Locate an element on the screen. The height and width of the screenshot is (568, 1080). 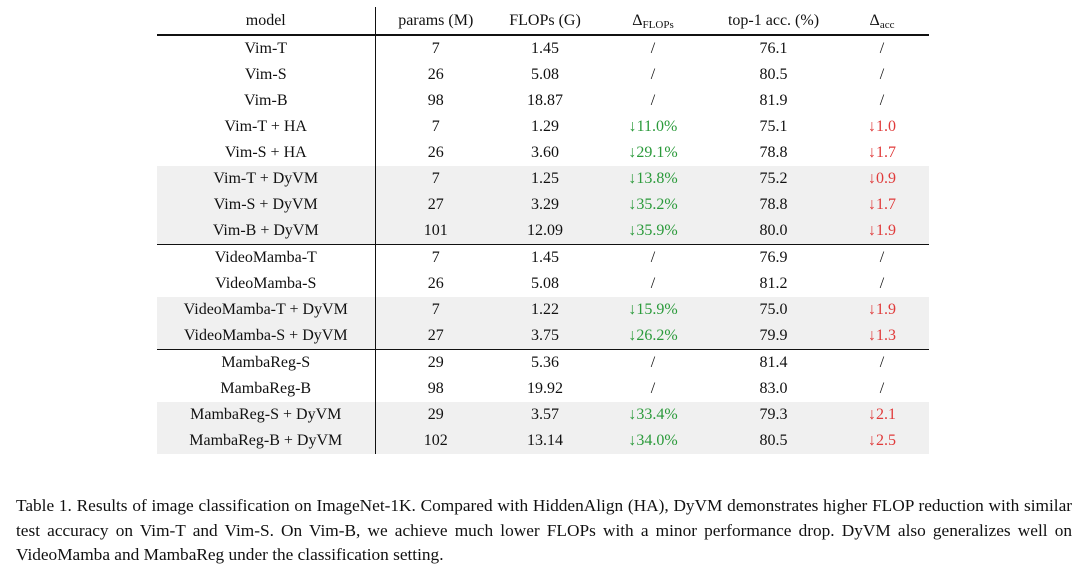
table-row: Vim-S + HA 26 3.60 ↓29.1% 78.8 ↓1.7 is located at coordinates (543, 153).